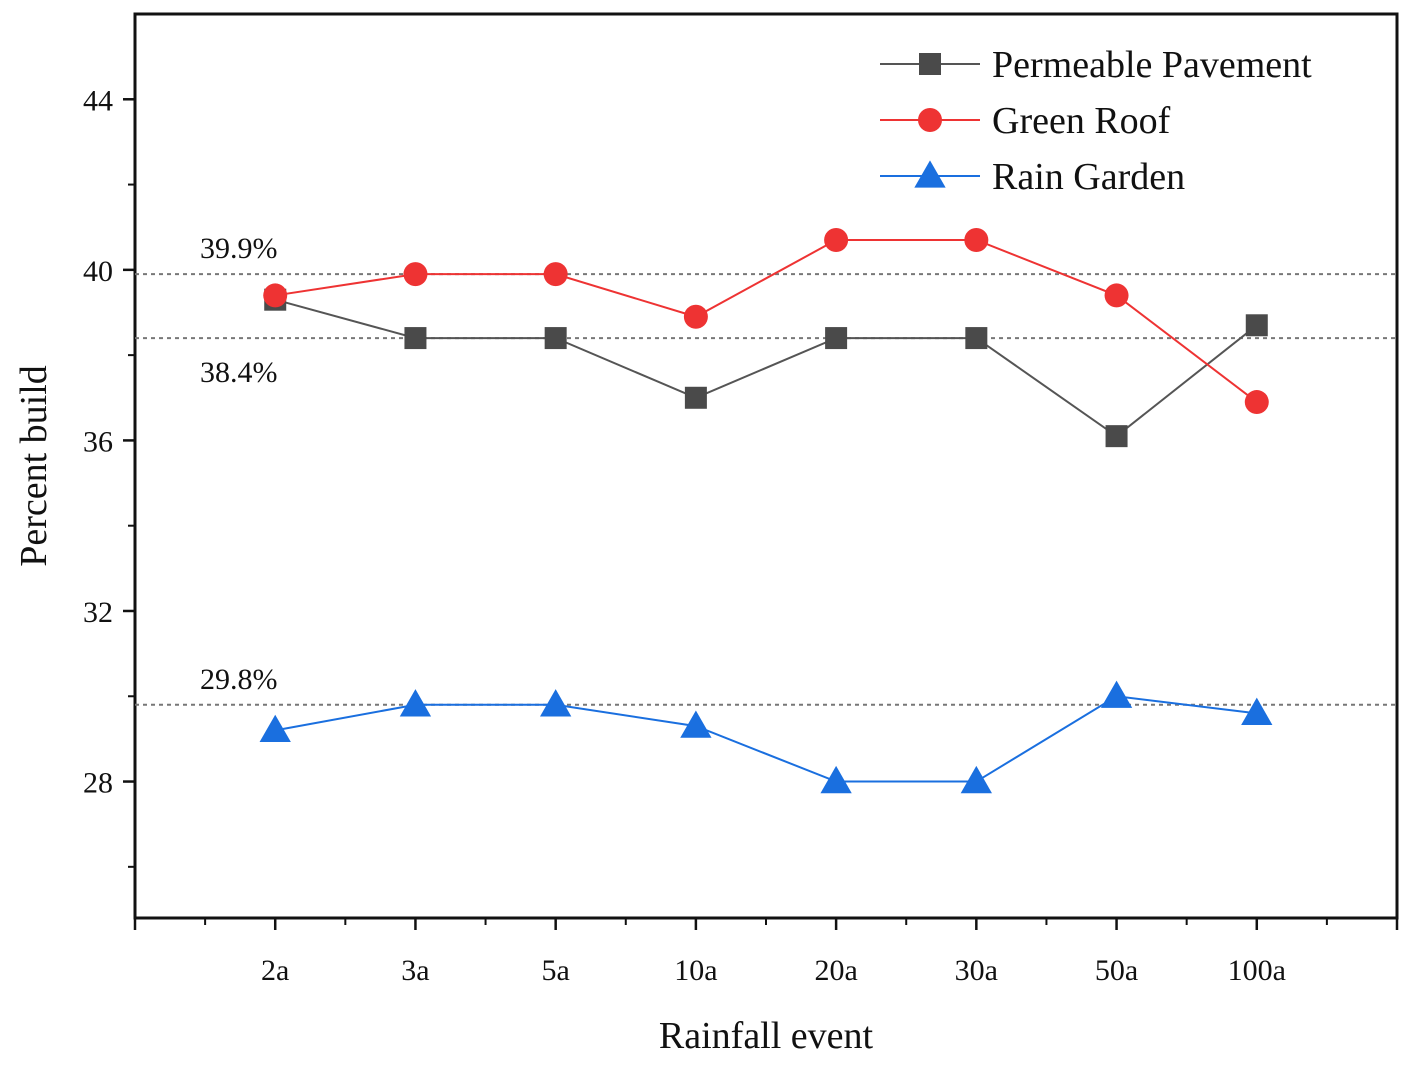 The height and width of the screenshot is (1066, 1419). I want to click on y-tick-label: 44, so click(98, 100).